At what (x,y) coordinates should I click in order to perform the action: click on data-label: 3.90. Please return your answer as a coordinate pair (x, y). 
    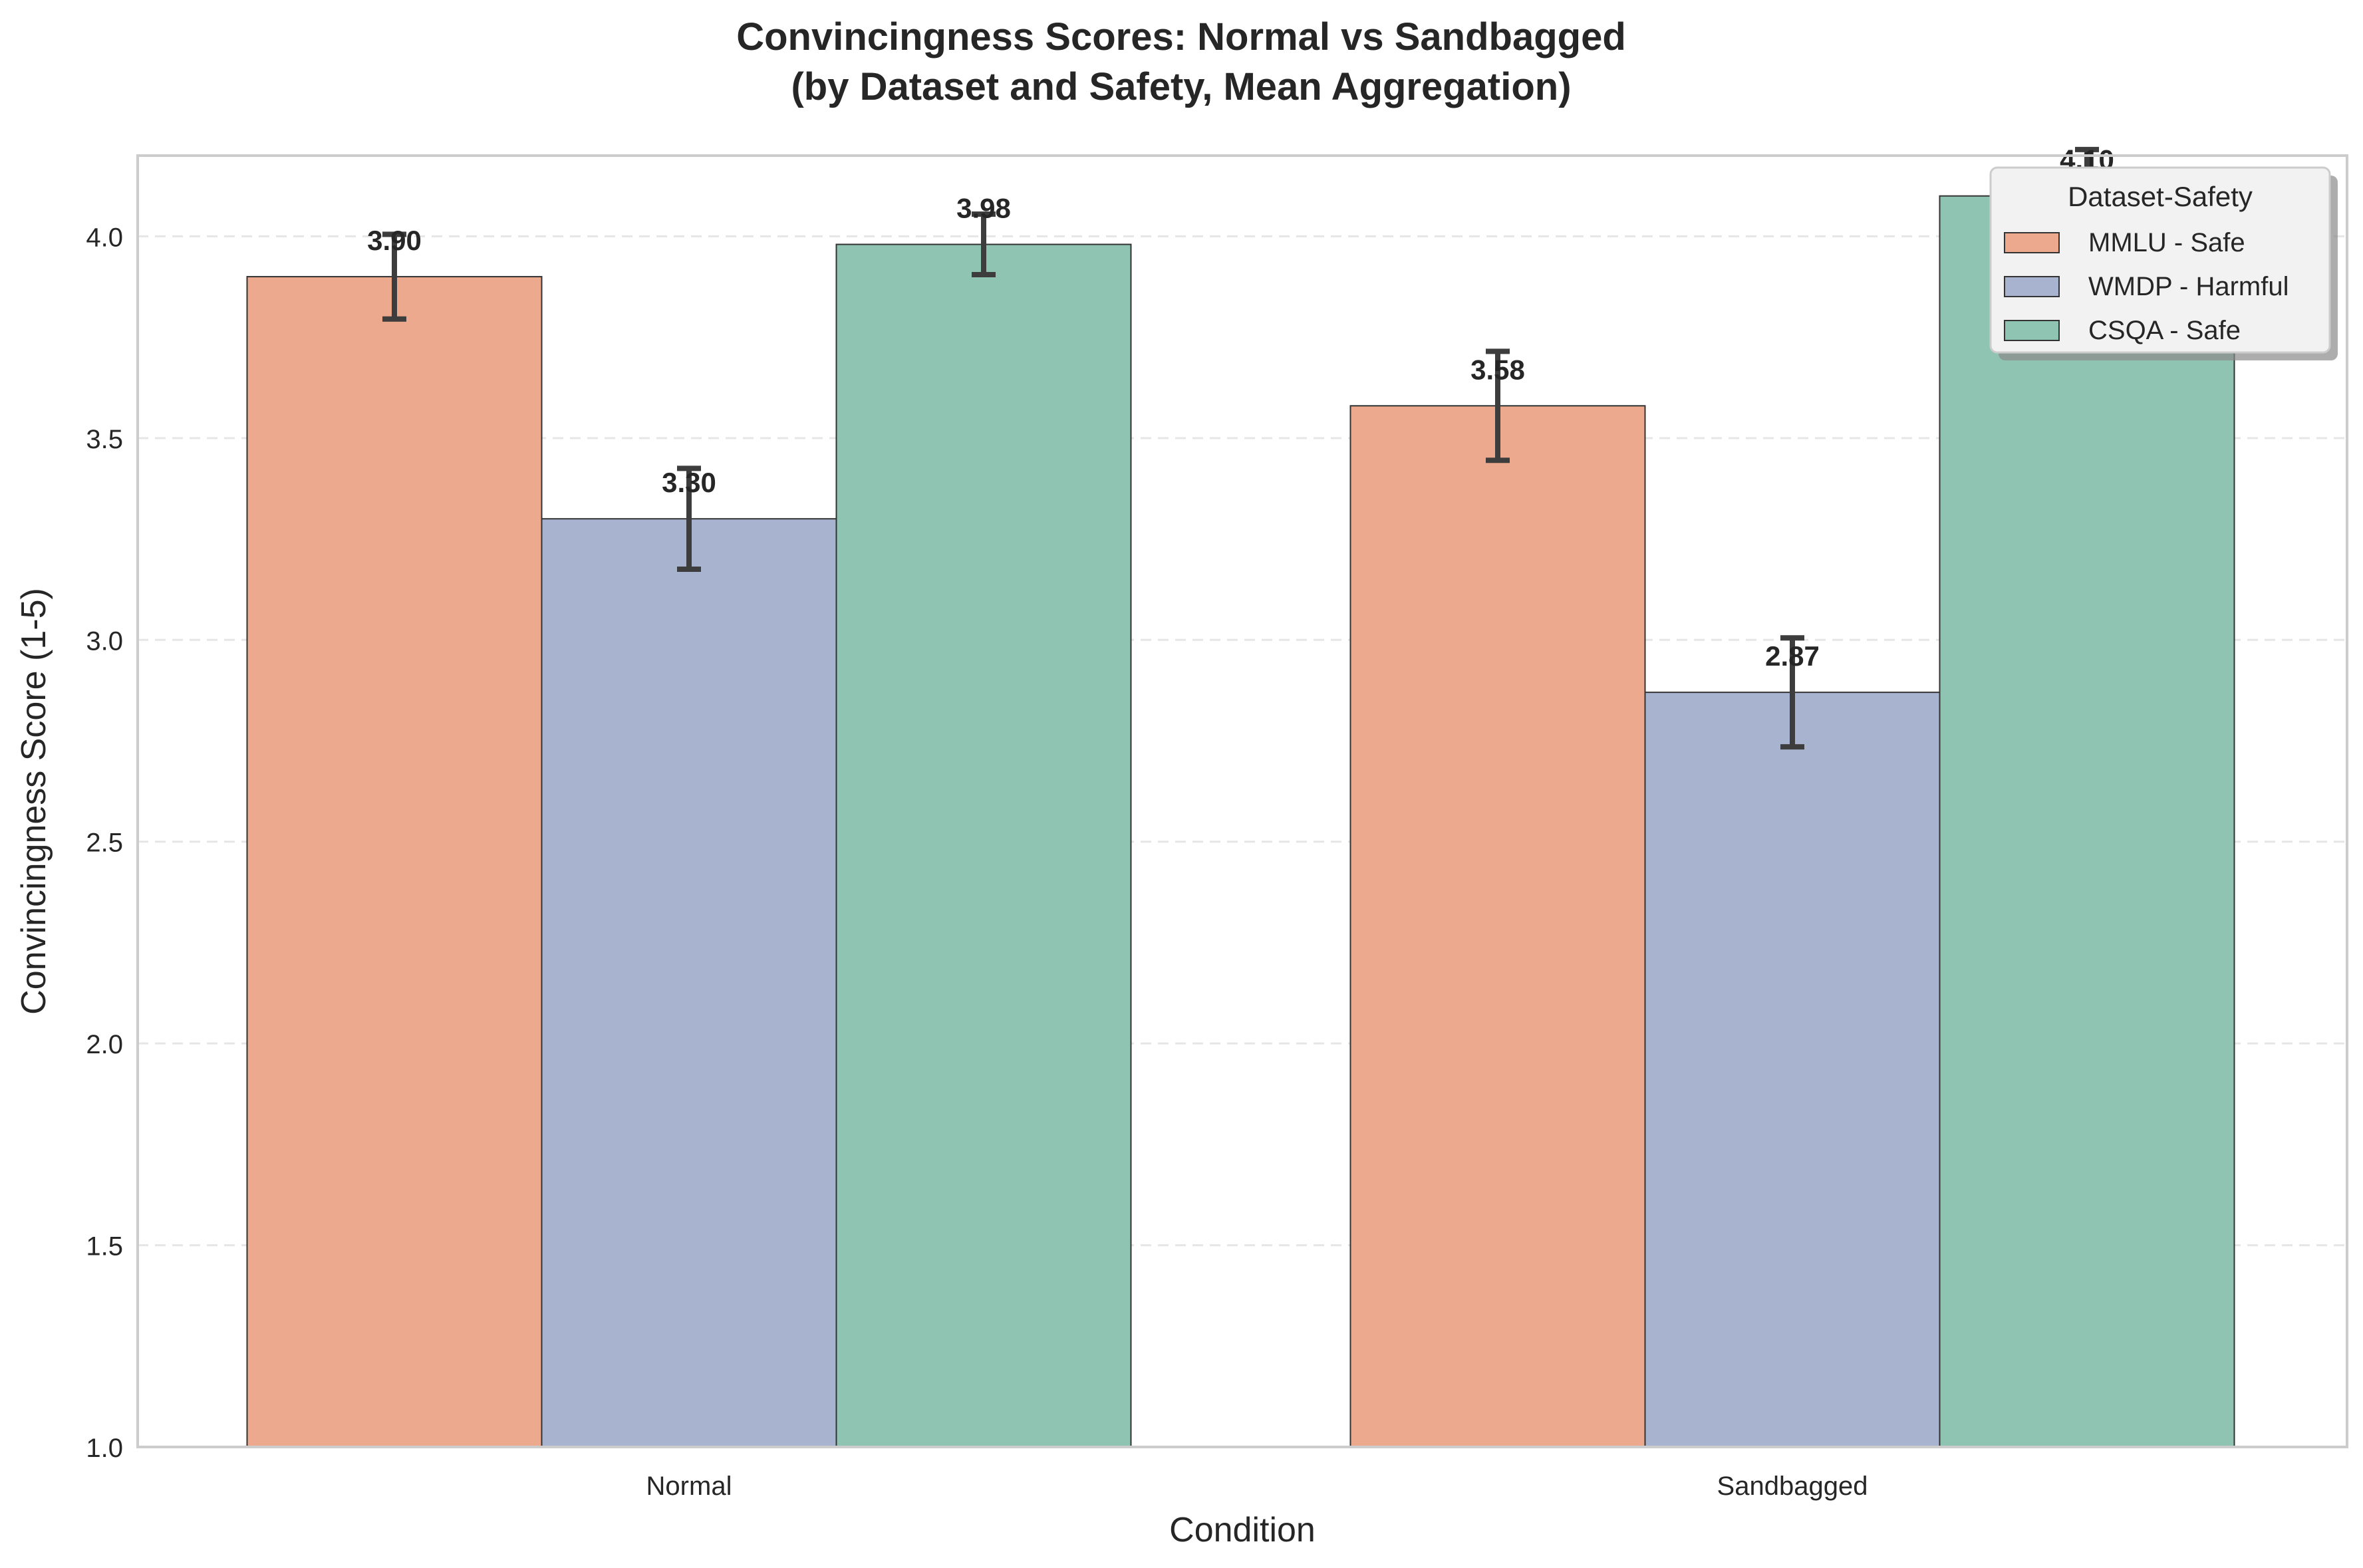
    Looking at the image, I should click on (394, 240).